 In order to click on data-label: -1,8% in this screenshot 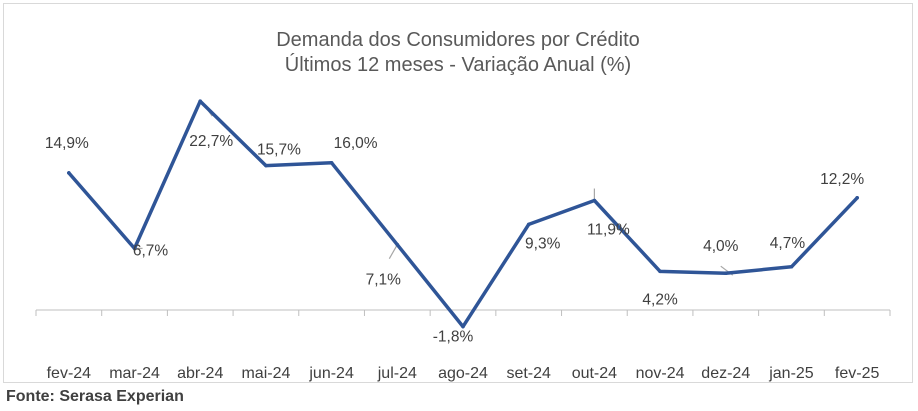, I will do `click(453, 337)`.